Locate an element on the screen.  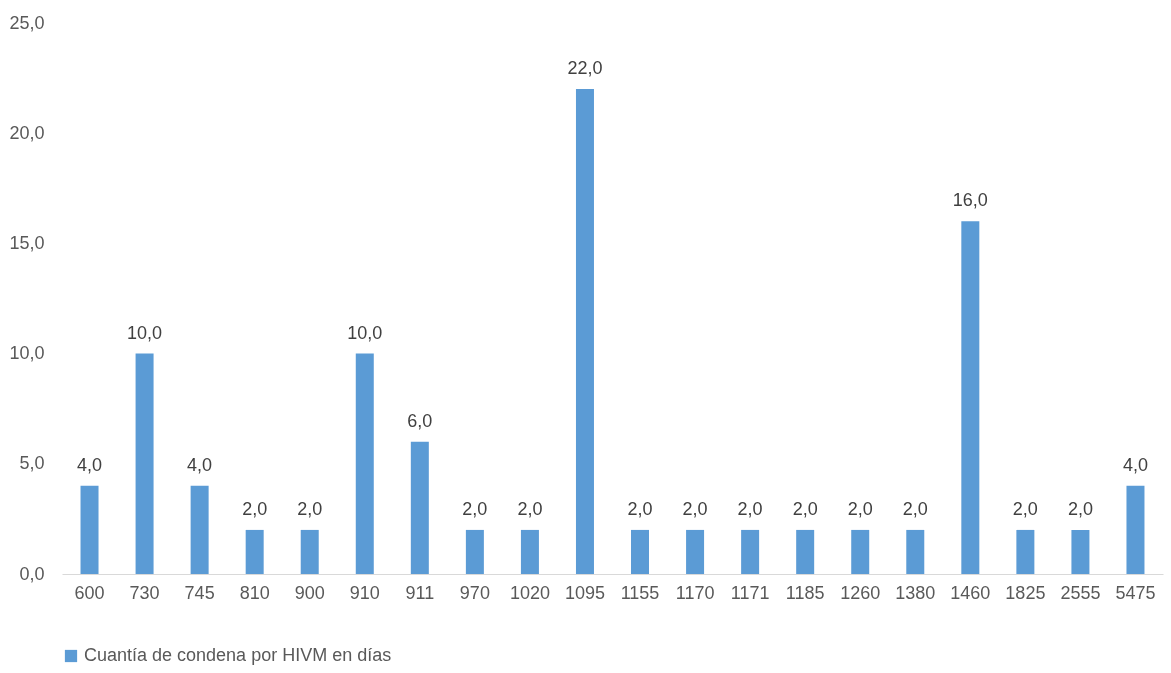
x-tick-label: 600 is located at coordinates (89, 592).